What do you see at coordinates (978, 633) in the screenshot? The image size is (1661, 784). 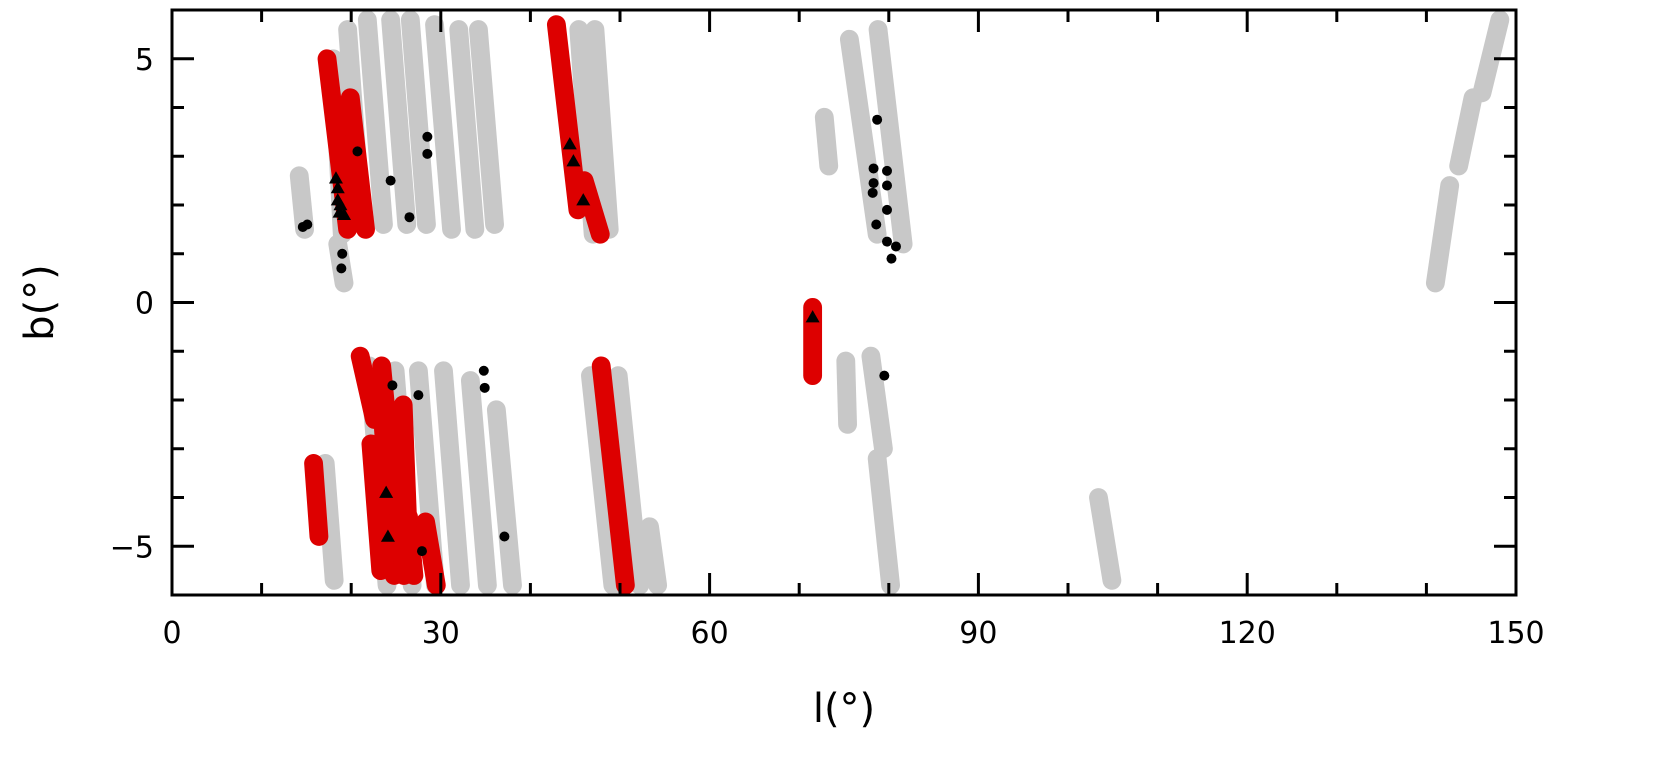 I see `x-tick-label-90: 90` at bounding box center [978, 633].